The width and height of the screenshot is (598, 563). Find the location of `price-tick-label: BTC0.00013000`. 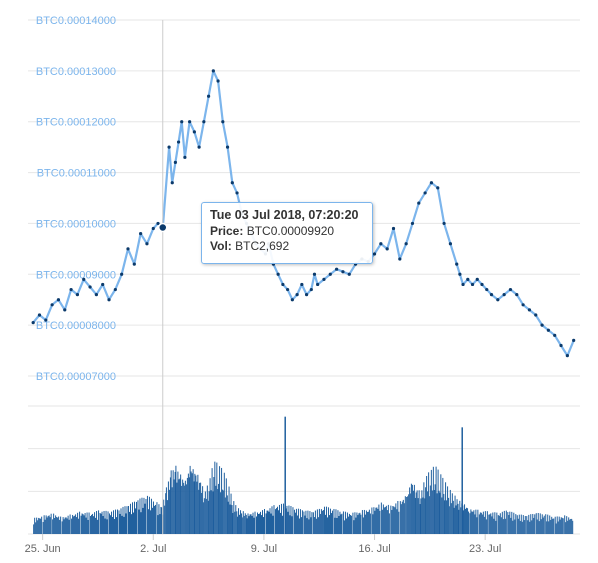

price-tick-label: BTC0.00013000 is located at coordinates (76, 72).